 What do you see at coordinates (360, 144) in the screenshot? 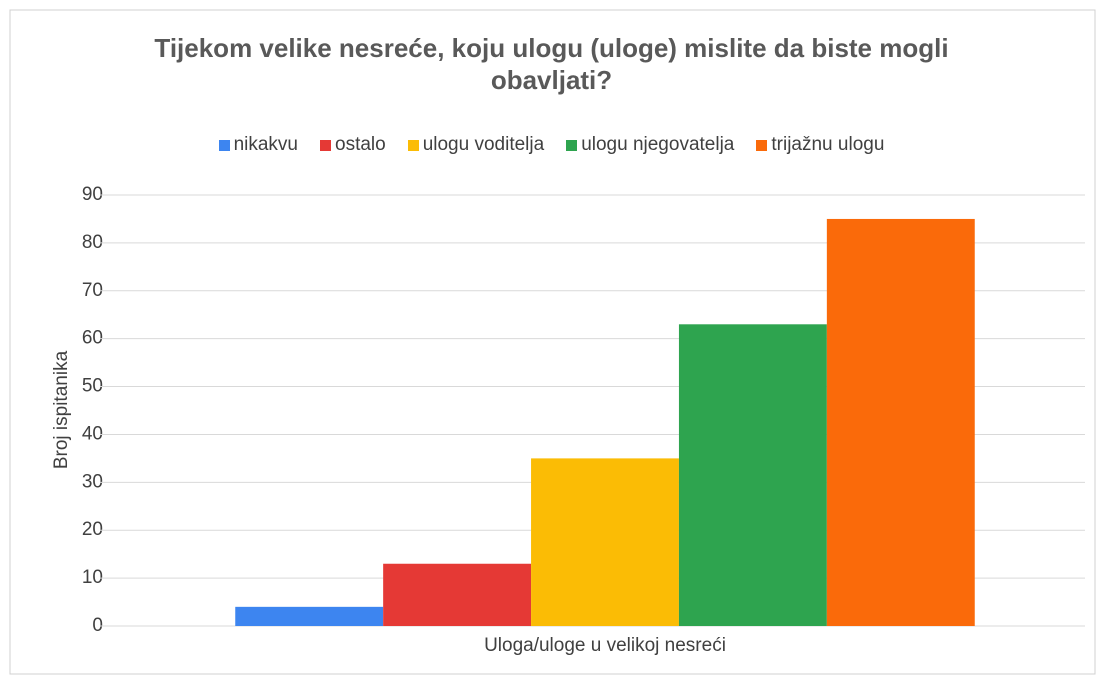
I see `legend-label: ostalo` at bounding box center [360, 144].